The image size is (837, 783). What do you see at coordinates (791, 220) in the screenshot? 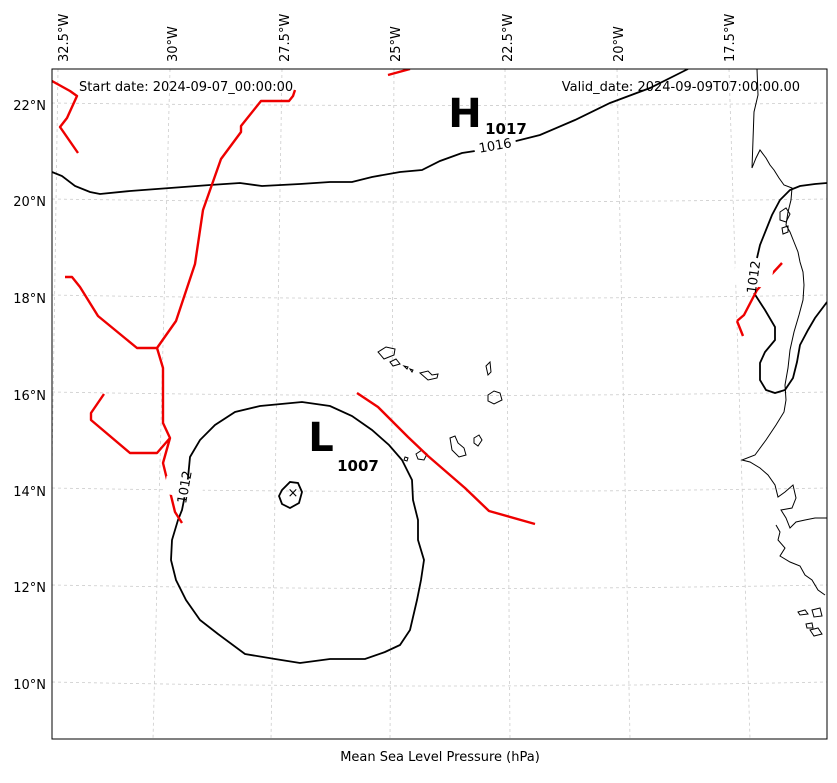
I see `isobar-1012-east` at bounding box center [791, 220].